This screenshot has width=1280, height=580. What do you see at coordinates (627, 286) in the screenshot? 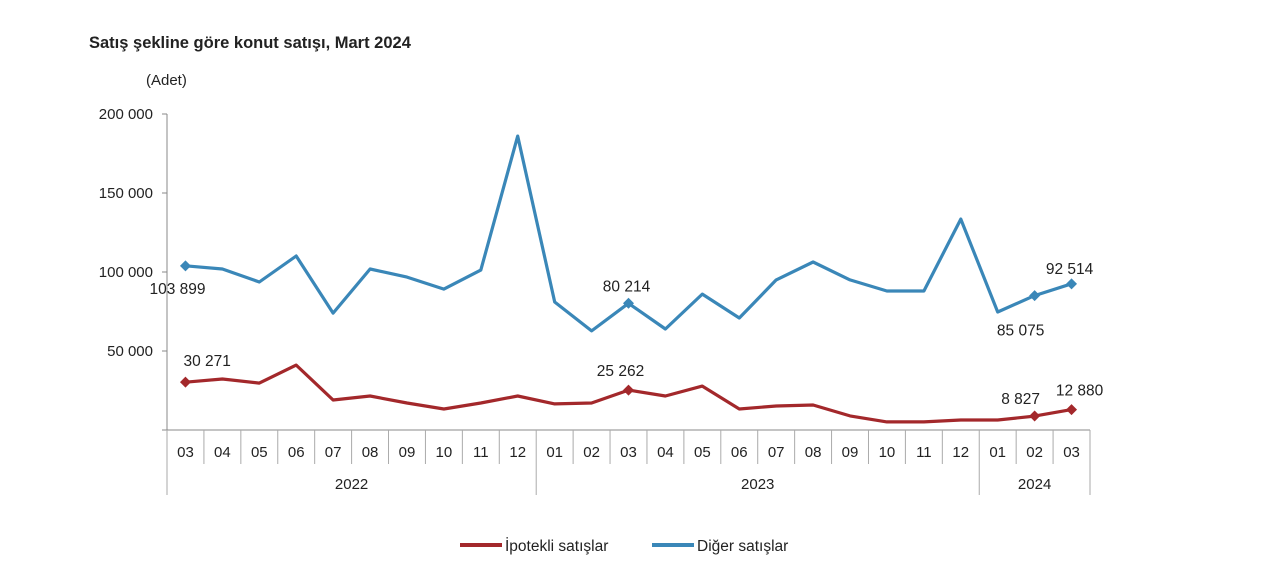
I see `data-label: 80 214` at bounding box center [627, 286].